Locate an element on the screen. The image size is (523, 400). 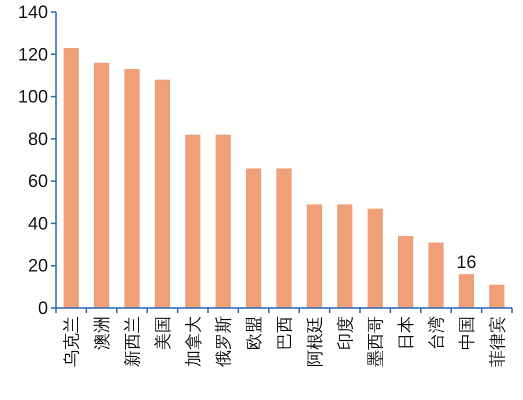
x-tick-label: 菲律宾 is located at coordinates (497, 341).